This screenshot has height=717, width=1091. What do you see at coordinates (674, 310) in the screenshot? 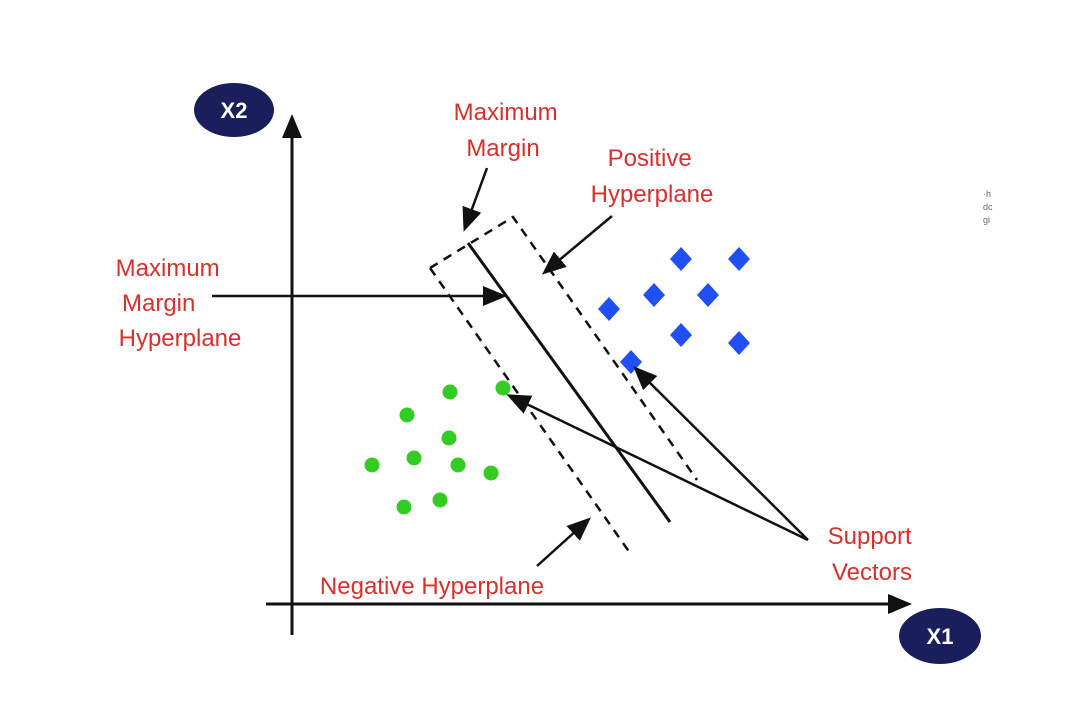
I see `positive-class-points` at bounding box center [674, 310].